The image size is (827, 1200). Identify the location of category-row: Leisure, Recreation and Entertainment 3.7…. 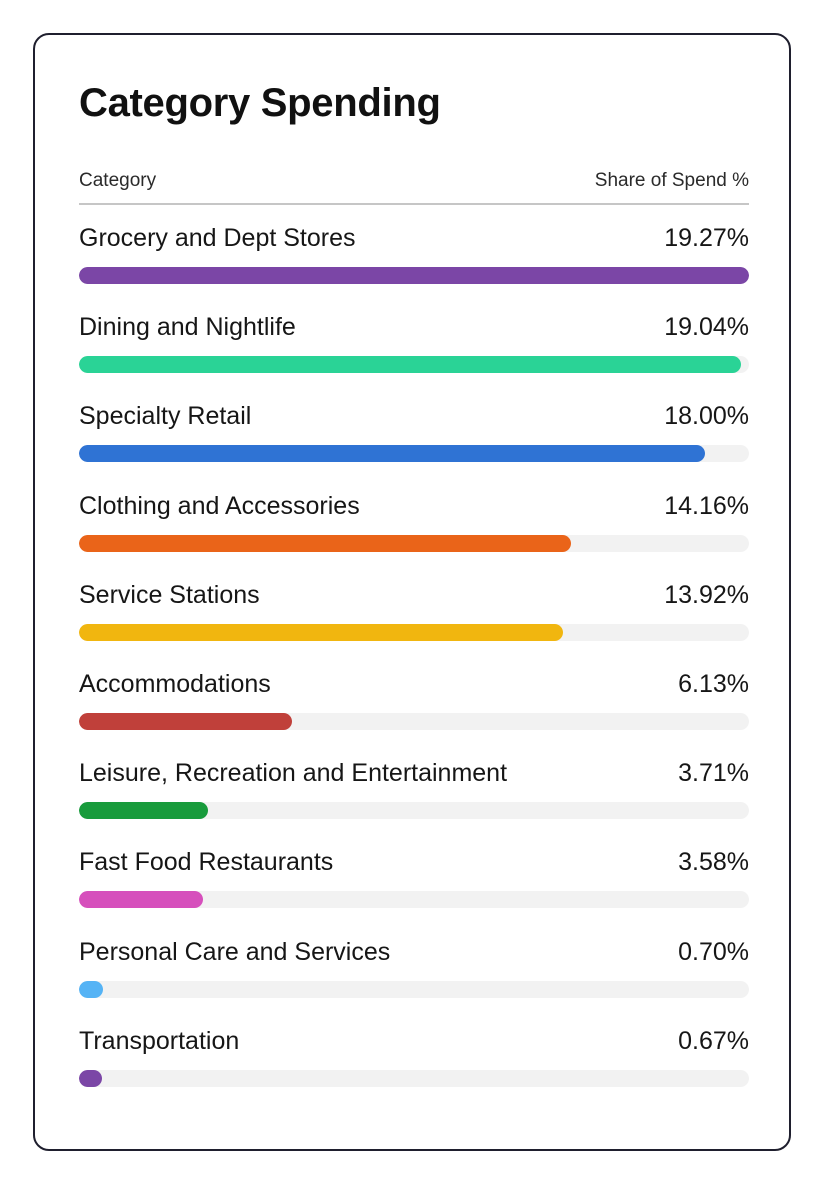
(414, 796).